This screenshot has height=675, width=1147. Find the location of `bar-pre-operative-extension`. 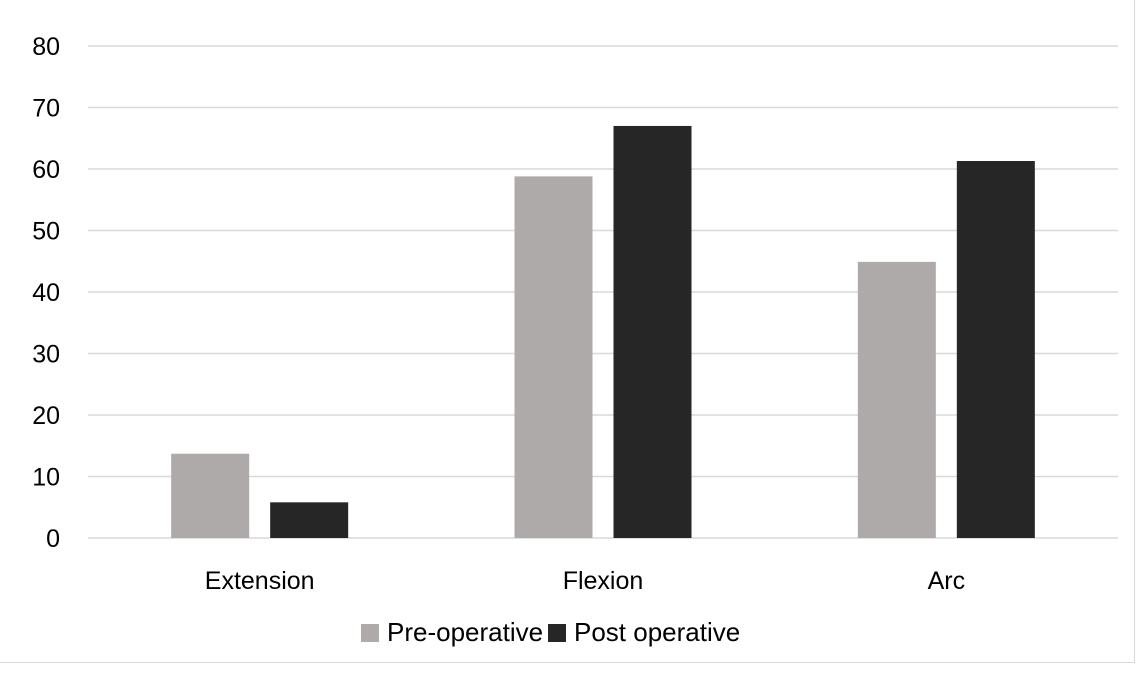

bar-pre-operative-extension is located at coordinates (210, 495).